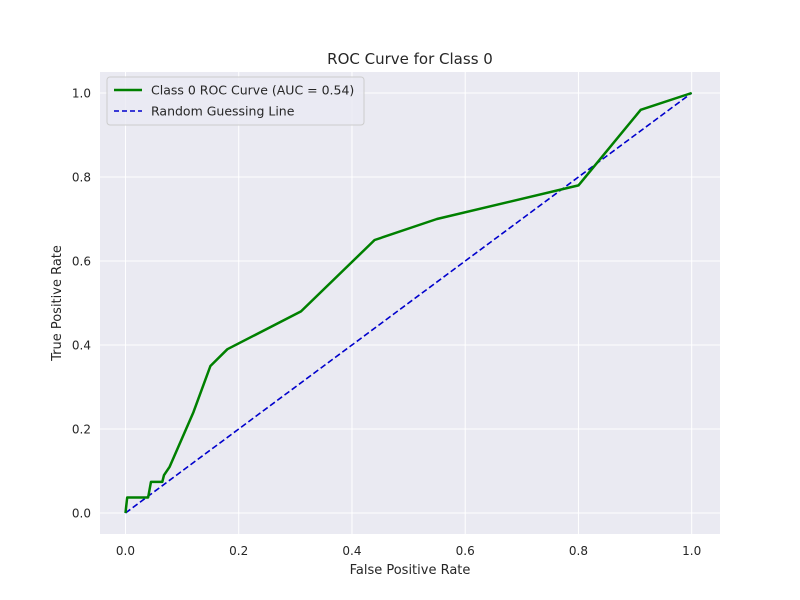  I want to click on y-tick-label: 0.6, so click(81, 262).